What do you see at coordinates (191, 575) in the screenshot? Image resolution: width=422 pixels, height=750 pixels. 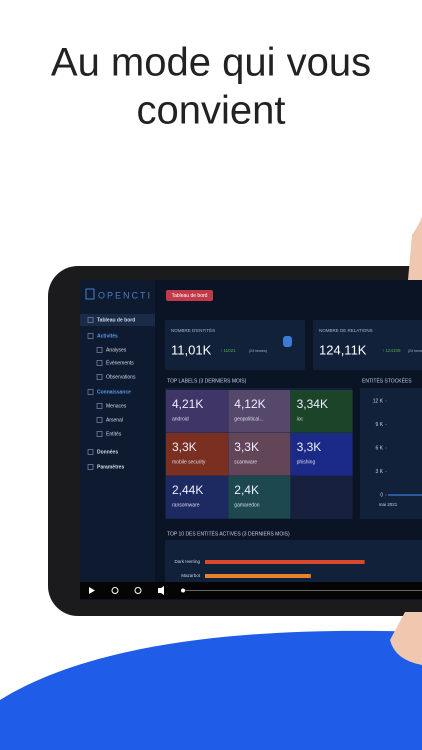 I see `bar-label: Mazarbot` at bounding box center [191, 575].